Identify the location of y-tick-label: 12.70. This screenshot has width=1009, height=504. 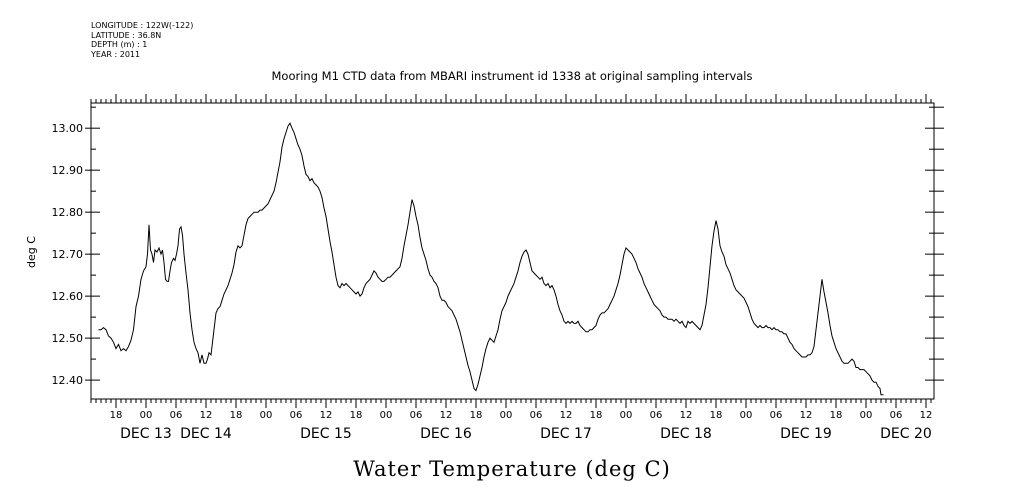
(68, 254).